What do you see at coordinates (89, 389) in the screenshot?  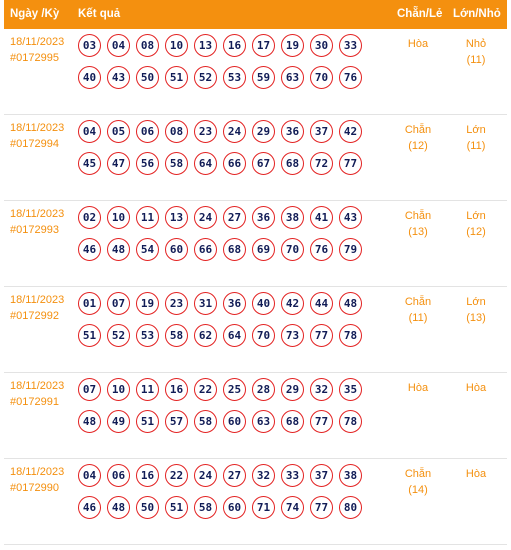 I see `result-ball: 07` at bounding box center [89, 389].